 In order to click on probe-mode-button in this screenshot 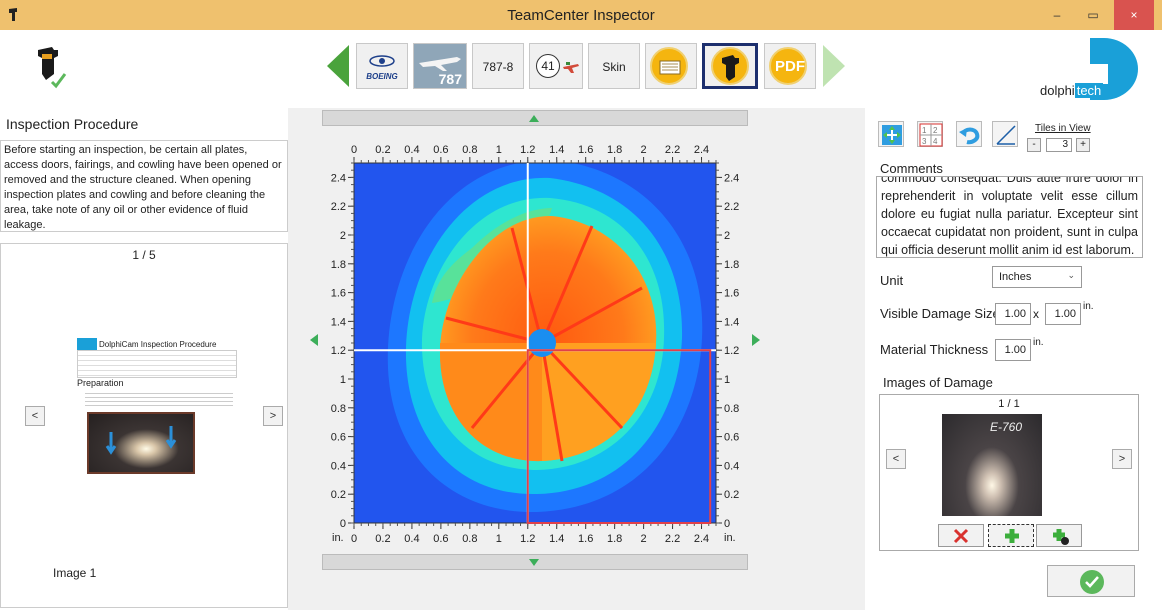, I will do `click(730, 66)`.